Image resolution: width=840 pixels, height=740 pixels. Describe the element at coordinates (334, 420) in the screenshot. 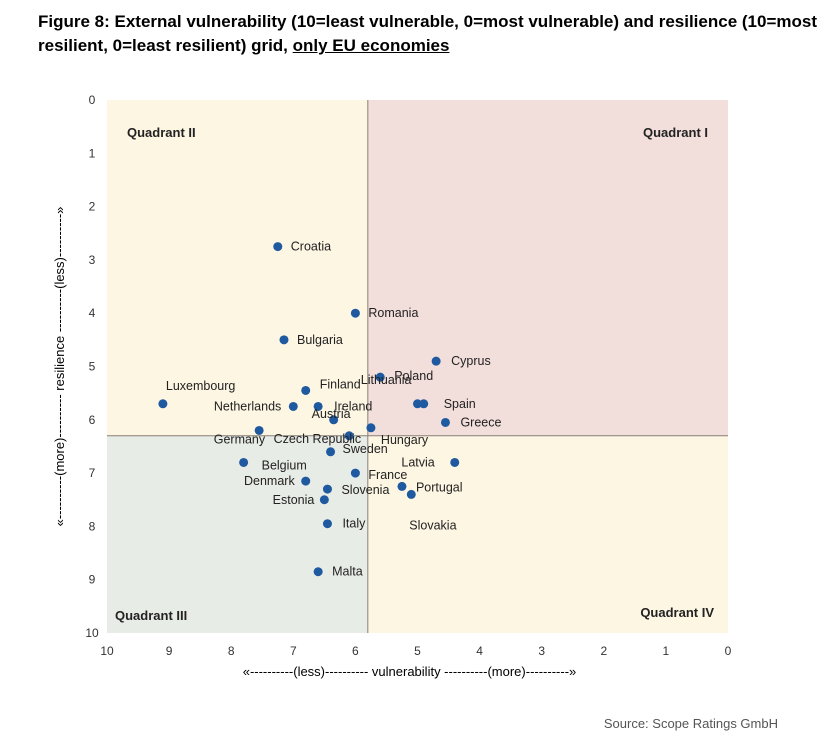

I see `point-austria` at that location.